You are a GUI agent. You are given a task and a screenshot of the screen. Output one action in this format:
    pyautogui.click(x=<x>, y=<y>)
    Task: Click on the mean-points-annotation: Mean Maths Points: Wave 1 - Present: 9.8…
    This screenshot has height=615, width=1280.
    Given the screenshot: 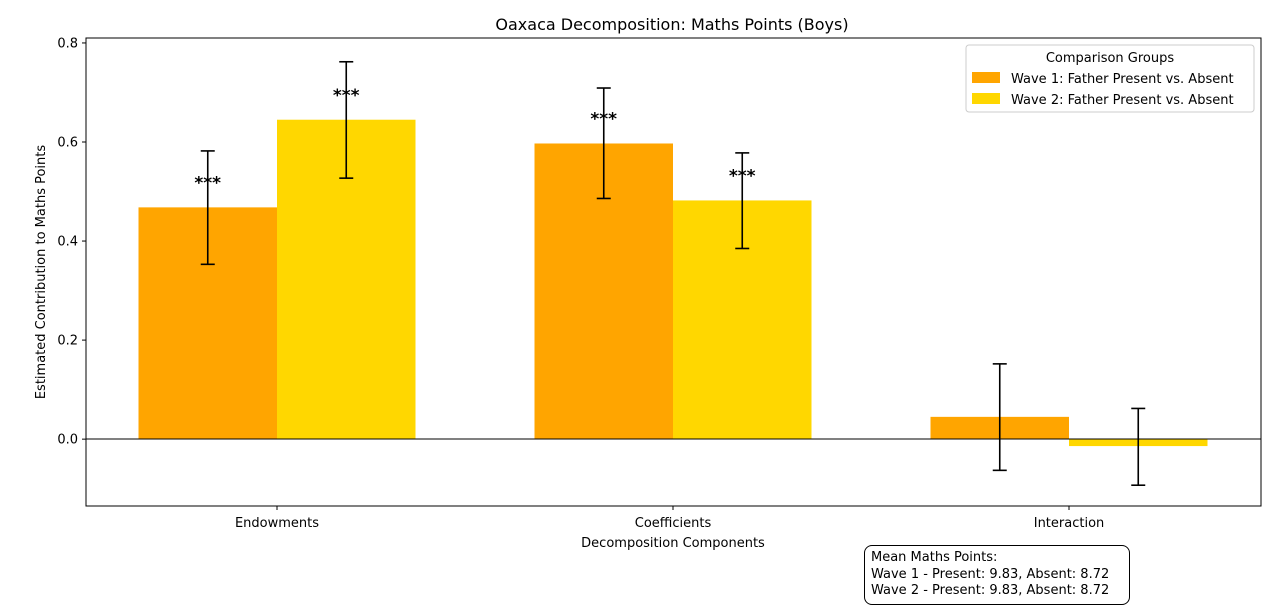 What is the action you would take?
    pyautogui.click(x=997, y=575)
    